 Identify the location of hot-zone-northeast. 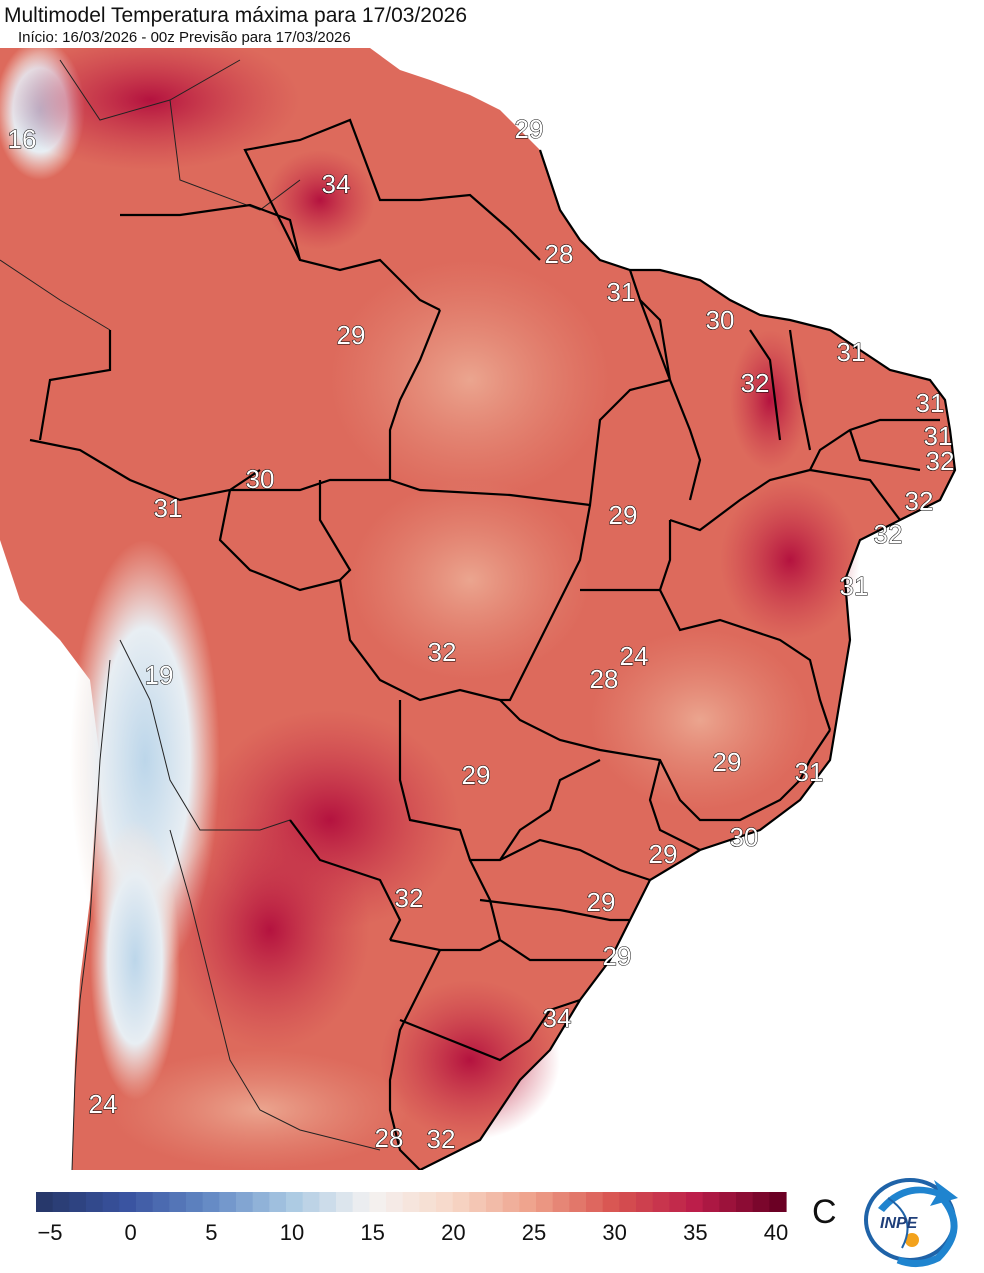
(770, 400).